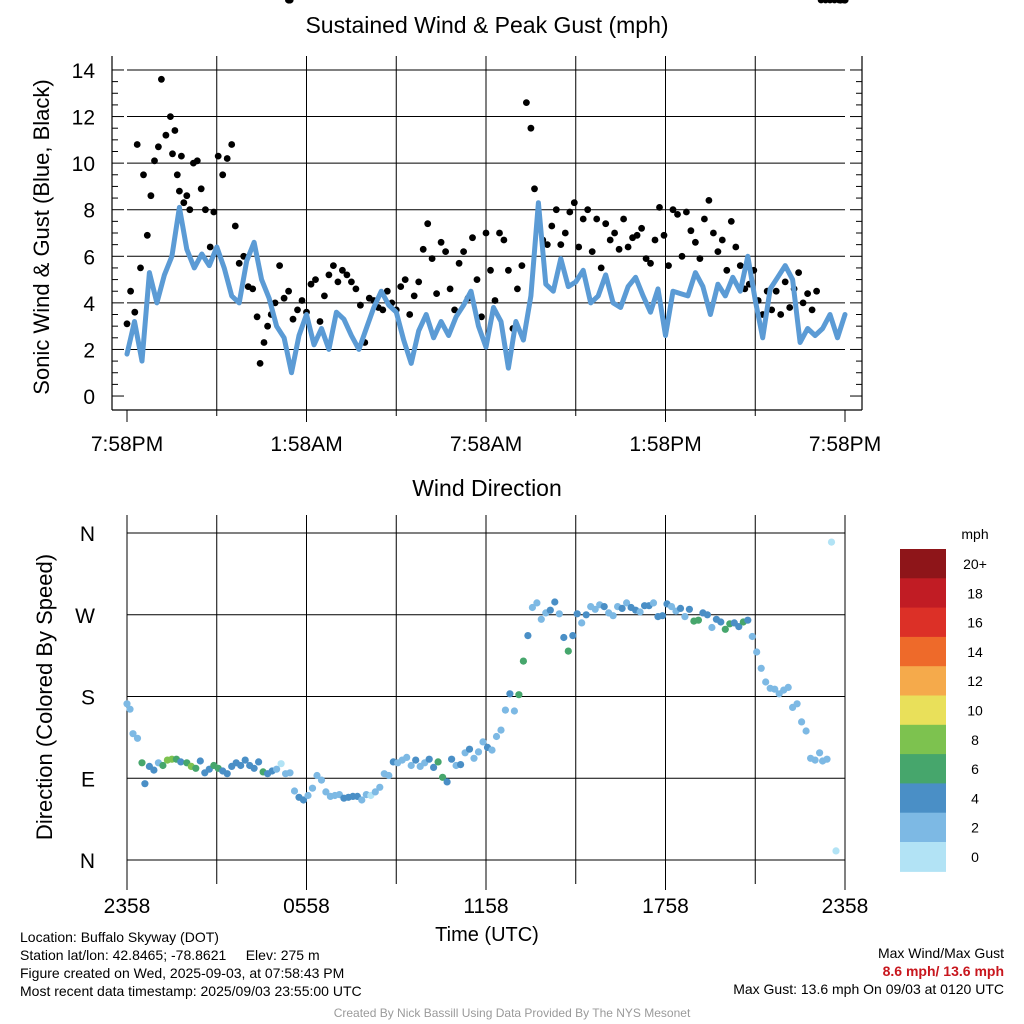 Image resolution: width=1024 pixels, height=1024 pixels. What do you see at coordinates (486, 288) in the screenshot?
I see `wind-series` at bounding box center [486, 288].